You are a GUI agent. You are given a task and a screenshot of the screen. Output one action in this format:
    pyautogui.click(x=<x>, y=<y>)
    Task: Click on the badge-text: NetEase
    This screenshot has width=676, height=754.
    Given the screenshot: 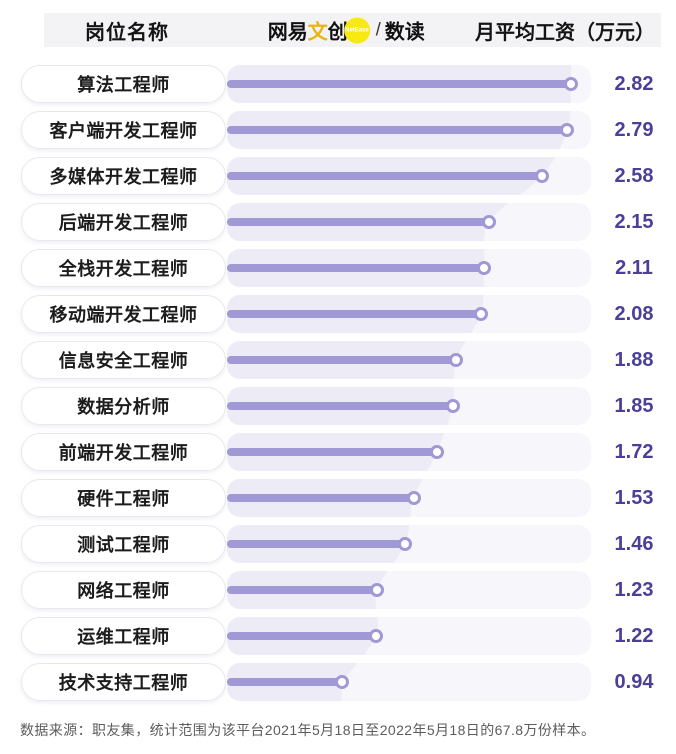 What is the action you would take?
    pyautogui.click(x=356, y=30)
    